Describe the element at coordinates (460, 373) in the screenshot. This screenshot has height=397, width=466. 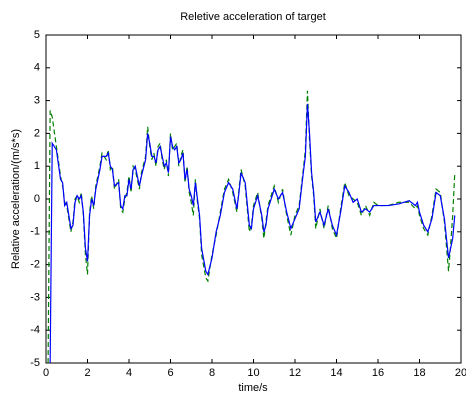
I see `x-tick-label: 20` at that location.